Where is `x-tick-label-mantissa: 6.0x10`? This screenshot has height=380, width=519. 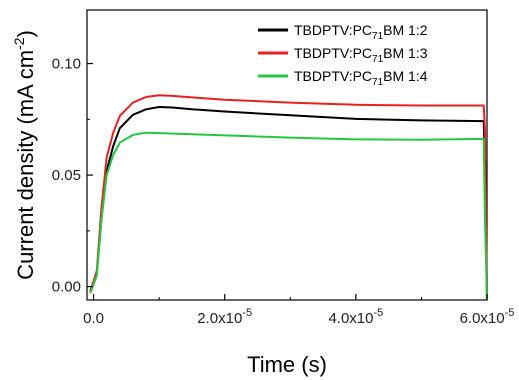
x-tick-label-mantissa: 6.0x10 is located at coordinates (482, 318).